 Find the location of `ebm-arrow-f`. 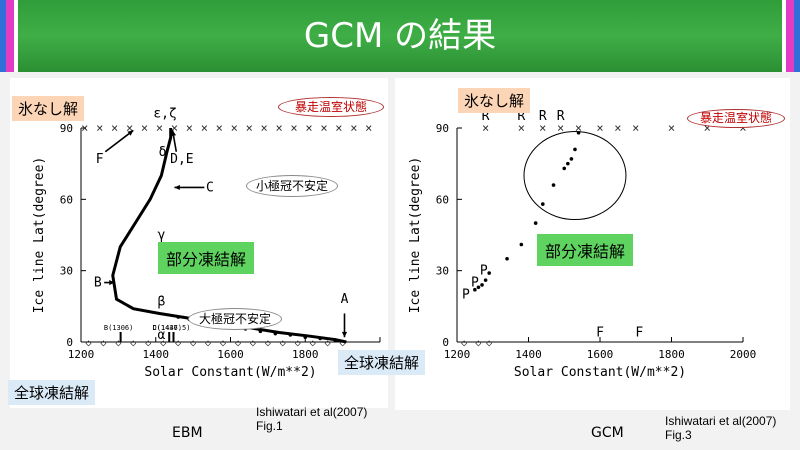

ebm-arrow-f is located at coordinates (119, 141).